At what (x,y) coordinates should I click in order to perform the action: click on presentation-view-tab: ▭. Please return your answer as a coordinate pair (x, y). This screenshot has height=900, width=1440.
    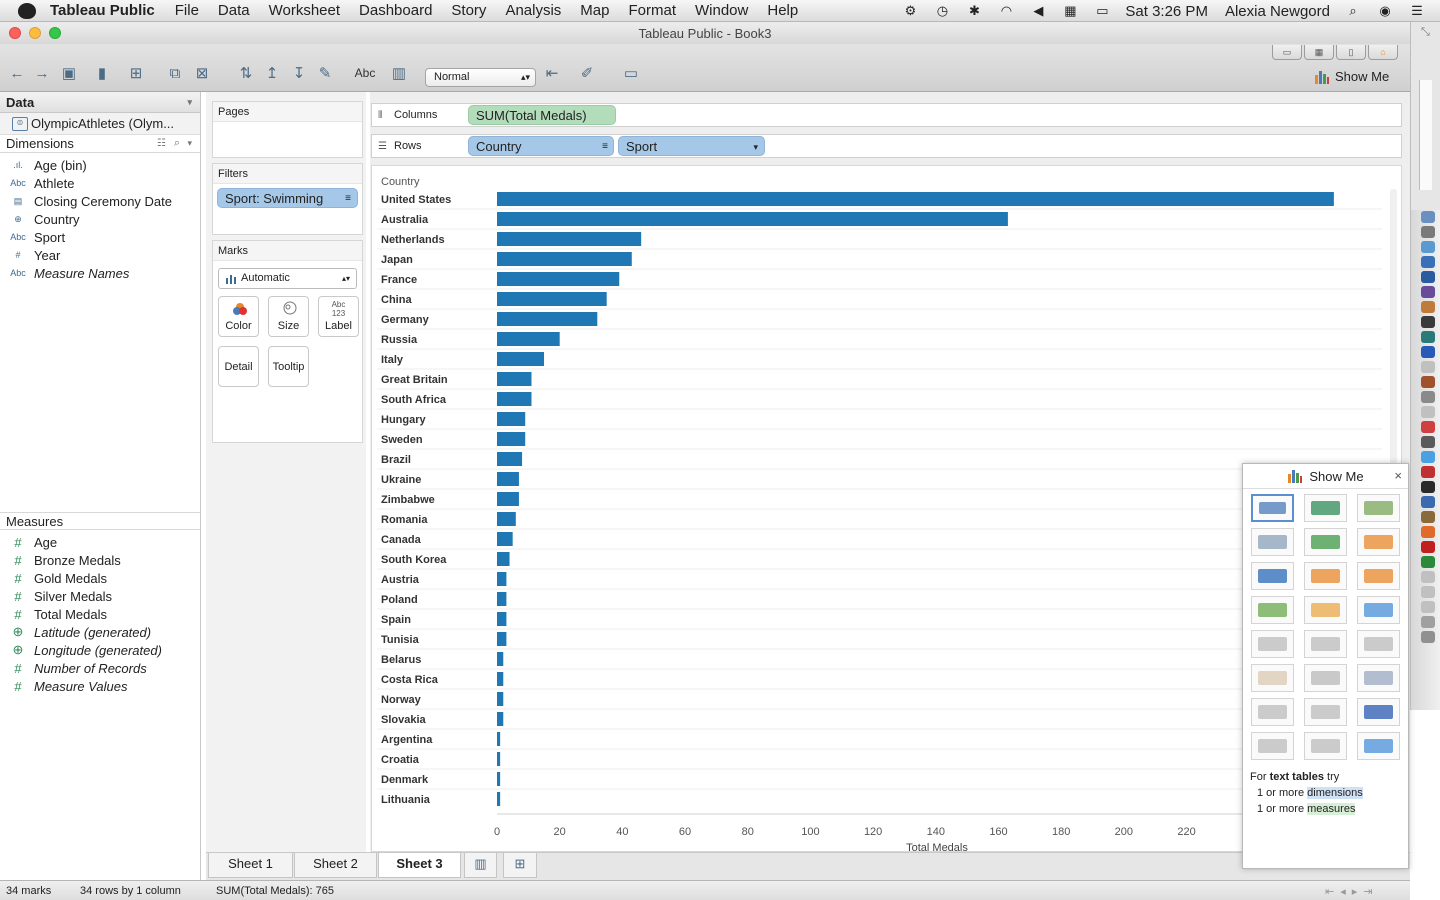
    Looking at the image, I should click on (1287, 52).